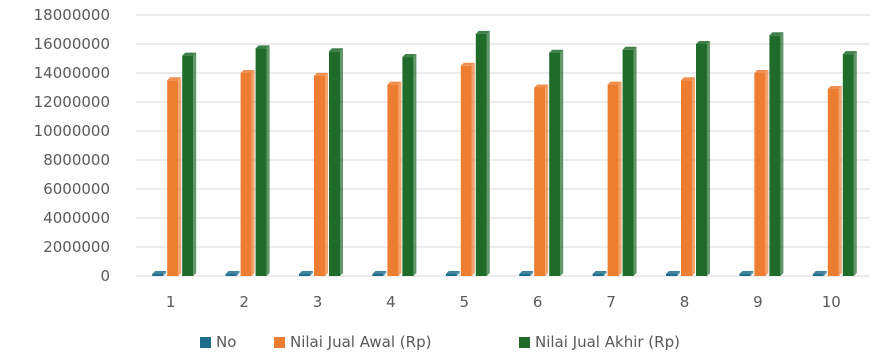 The width and height of the screenshot is (878, 364). Describe the element at coordinates (391, 302) in the screenshot. I see `x-tick-label: 4` at that location.